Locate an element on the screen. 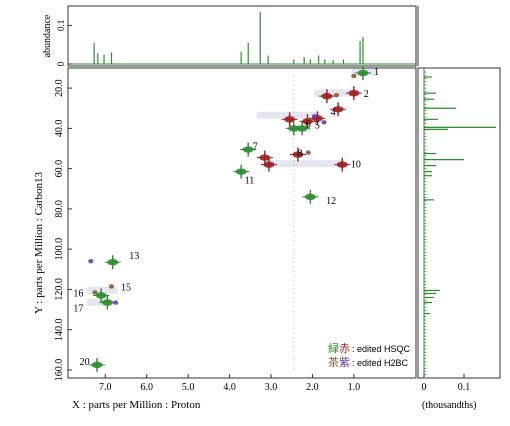 Image resolution: width=510 pixels, height=426 pixels. peak-label: 8 is located at coordinates (300, 154).